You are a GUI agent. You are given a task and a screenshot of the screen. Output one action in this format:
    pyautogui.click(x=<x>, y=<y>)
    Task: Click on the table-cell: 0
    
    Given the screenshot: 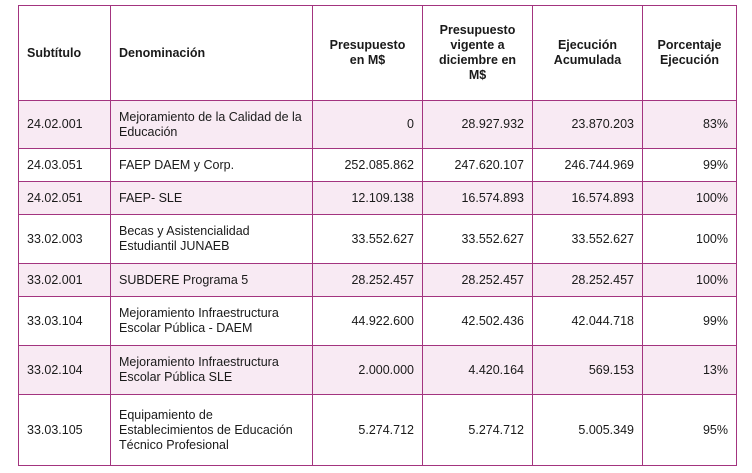 What is the action you would take?
    pyautogui.click(x=367, y=124)
    